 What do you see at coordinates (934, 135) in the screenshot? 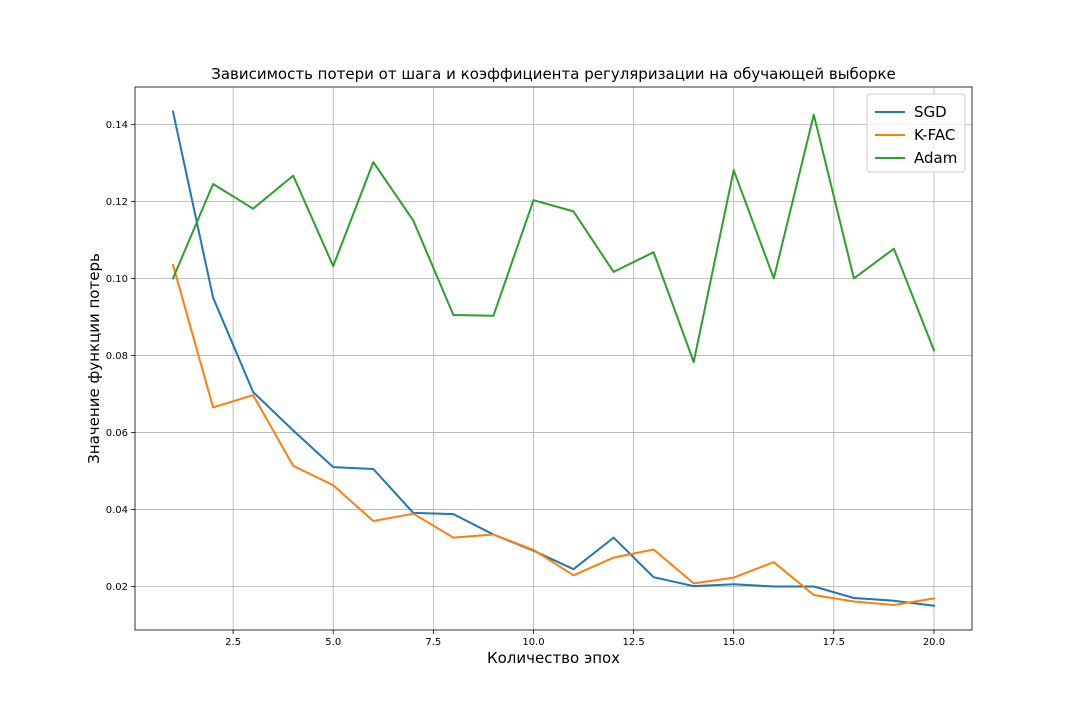
I see `legend-label: K-FAC` at bounding box center [934, 135].